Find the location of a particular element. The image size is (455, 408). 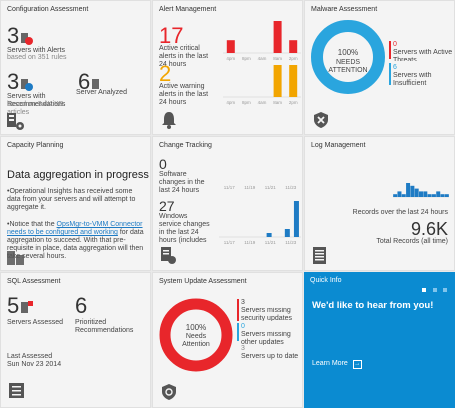

missing-other-count: 0 is located at coordinates (243, 326).